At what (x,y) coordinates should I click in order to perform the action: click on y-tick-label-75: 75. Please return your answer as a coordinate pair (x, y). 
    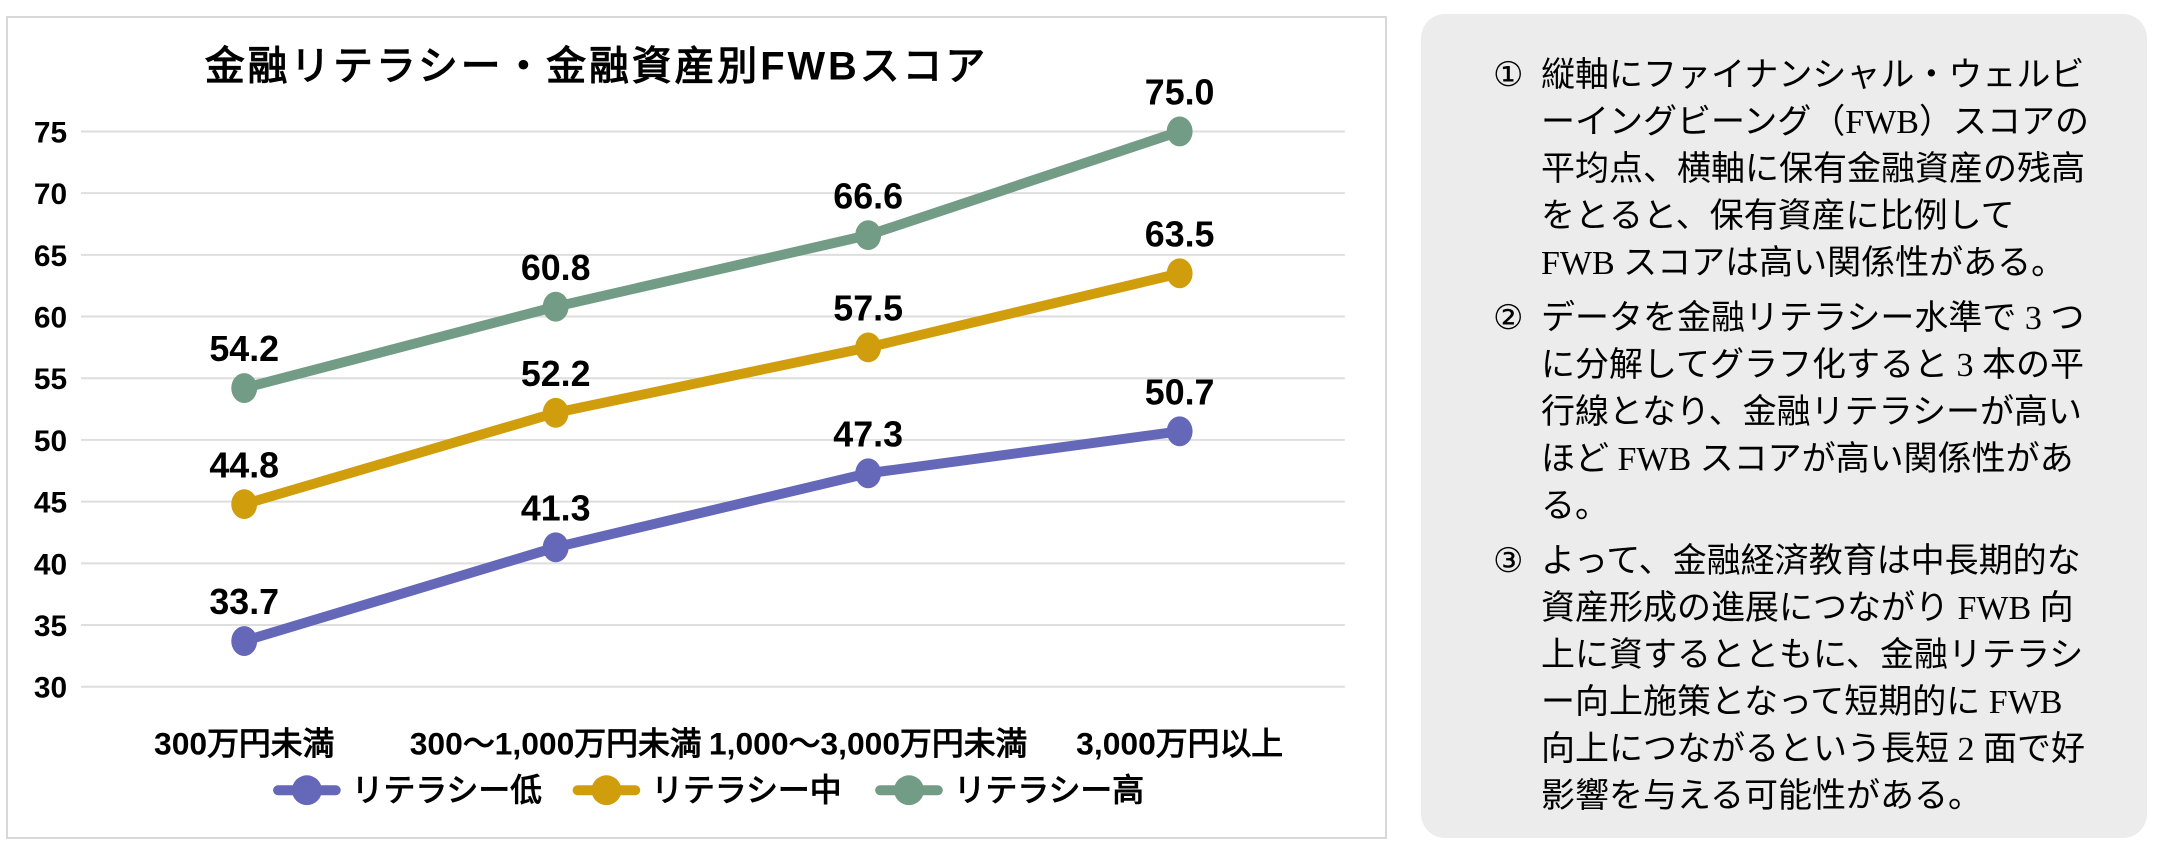
    Looking at the image, I should click on (50, 132).